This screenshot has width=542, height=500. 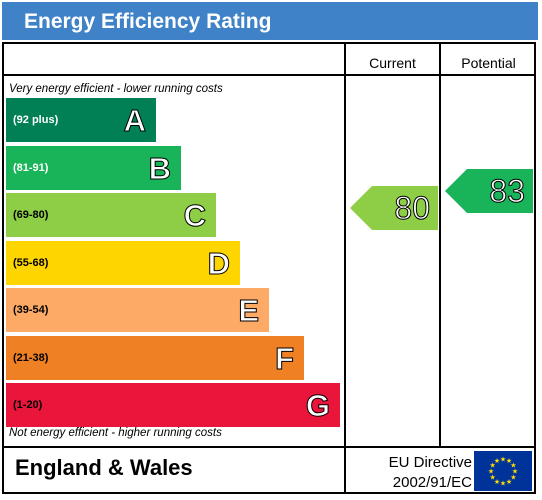 I want to click on band-letter: G, so click(x=317, y=406).